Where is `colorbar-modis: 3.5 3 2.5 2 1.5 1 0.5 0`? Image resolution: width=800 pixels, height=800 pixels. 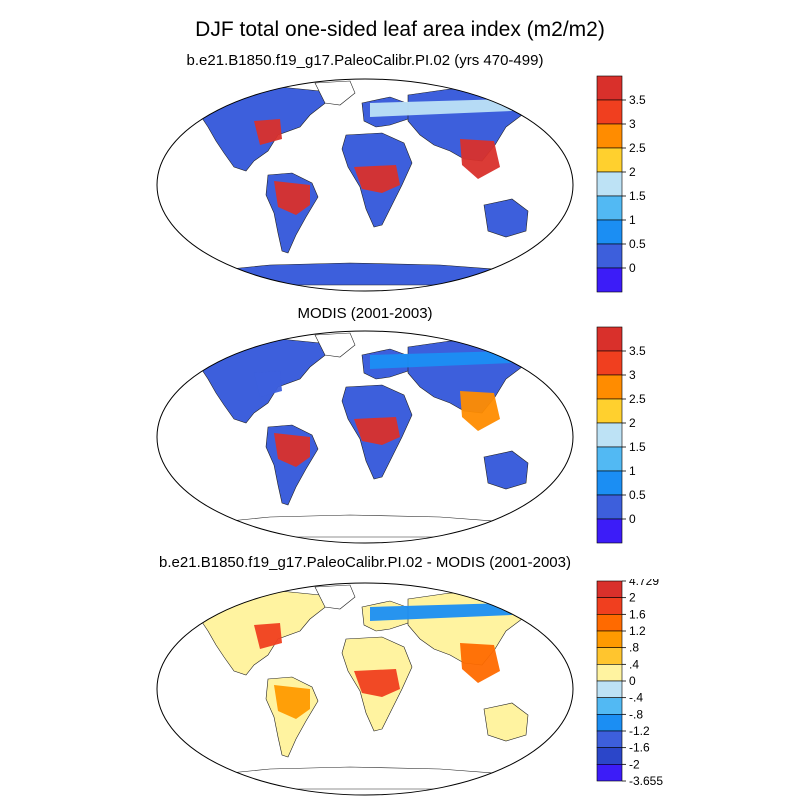
colorbar-modis: 3.5 3 2.5 2 1.5 1 0.5 0 is located at coordinates (621, 435).